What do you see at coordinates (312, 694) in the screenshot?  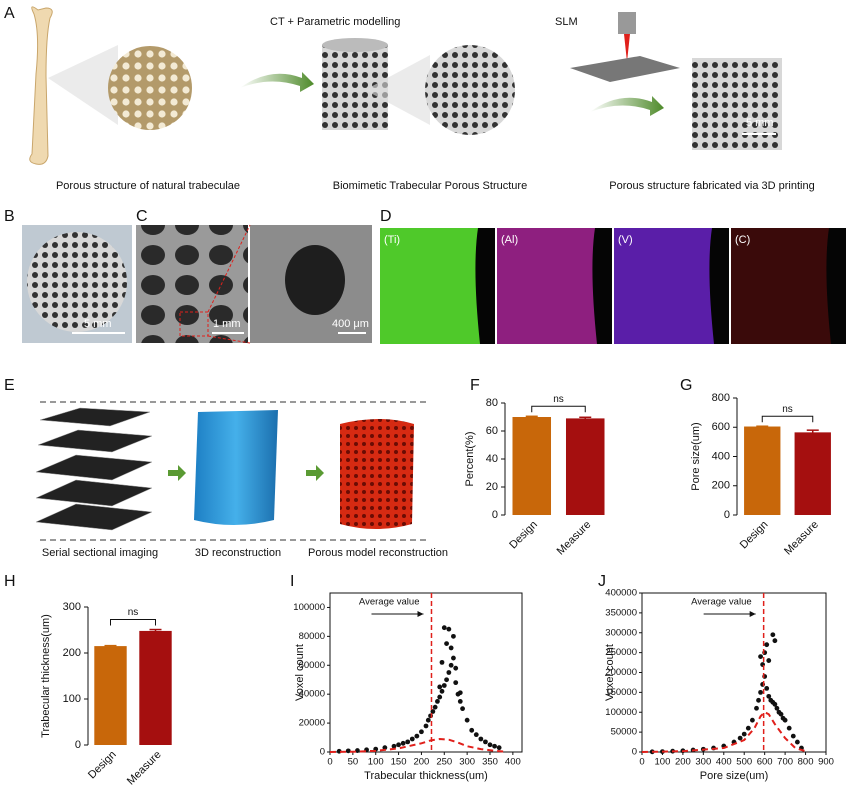 I see `y-tick-label: 40000` at bounding box center [312, 694].